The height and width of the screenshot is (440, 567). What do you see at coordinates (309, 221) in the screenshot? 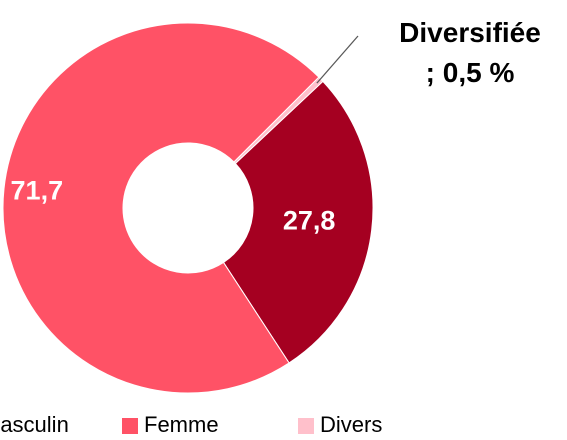
I see `value-label: 27,8` at bounding box center [309, 221].